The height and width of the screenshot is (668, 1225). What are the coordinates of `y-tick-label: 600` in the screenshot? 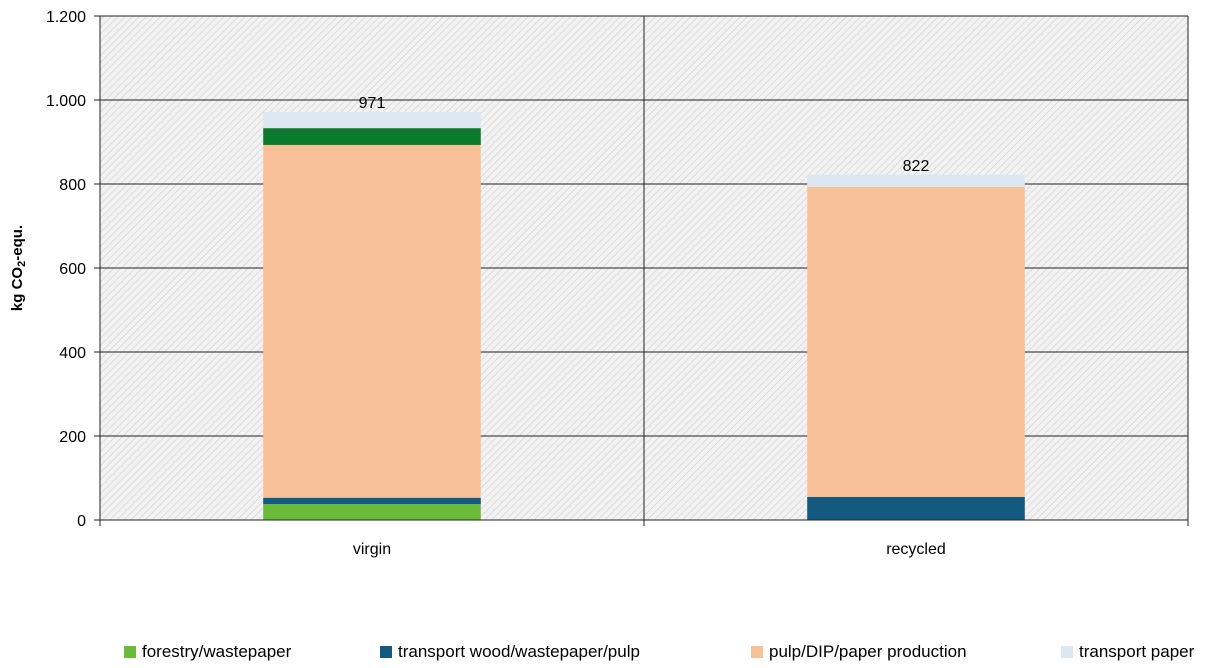 It's located at (72, 269).